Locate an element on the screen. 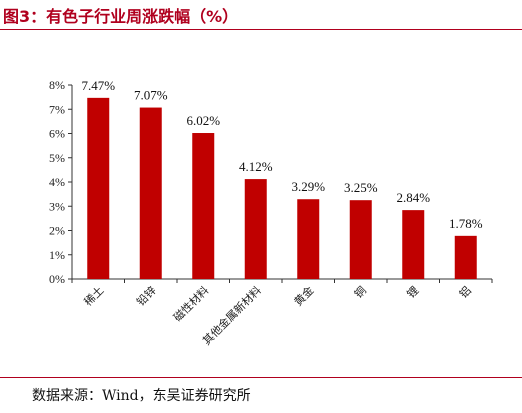 Image resolution: width=522 pixels, height=413 pixels. y-tick-label: 4% is located at coordinates (57, 182).